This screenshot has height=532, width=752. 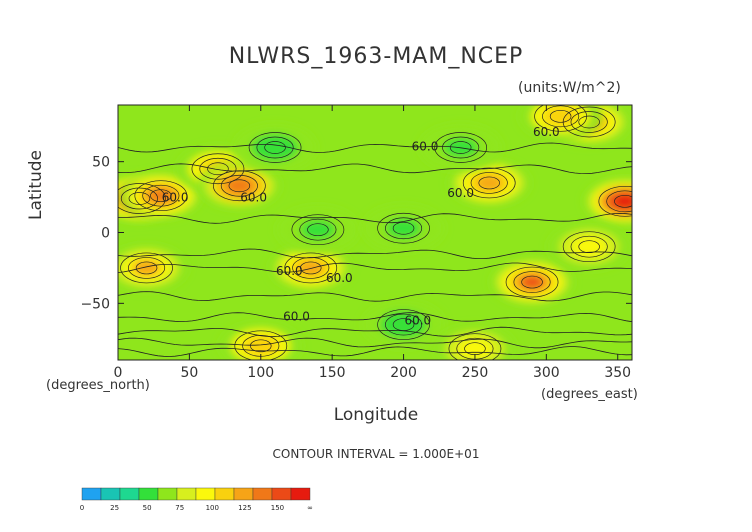 What do you see at coordinates (82, 508) in the screenshot?
I see `colorbar-tick-label: 0` at bounding box center [82, 508].